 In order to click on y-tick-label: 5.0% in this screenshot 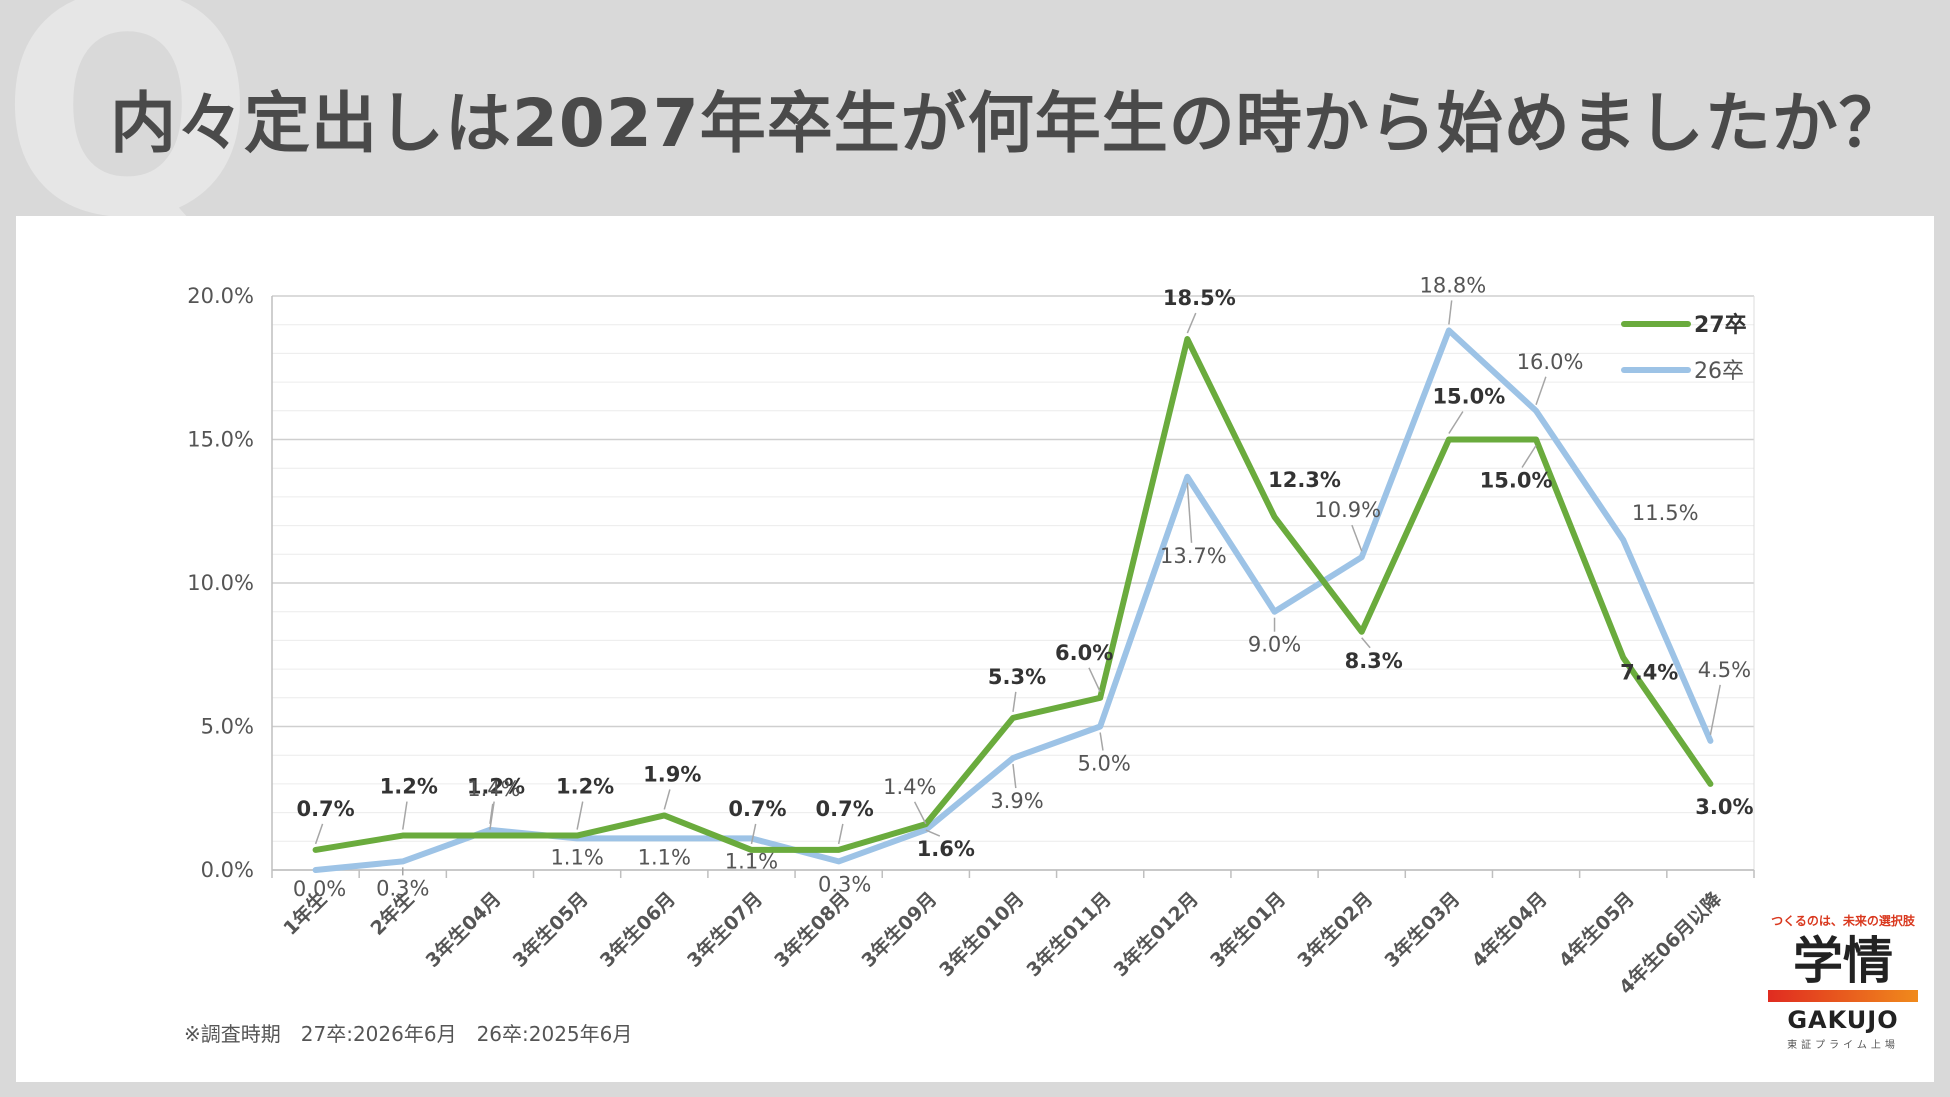, I will do `click(227, 727)`.